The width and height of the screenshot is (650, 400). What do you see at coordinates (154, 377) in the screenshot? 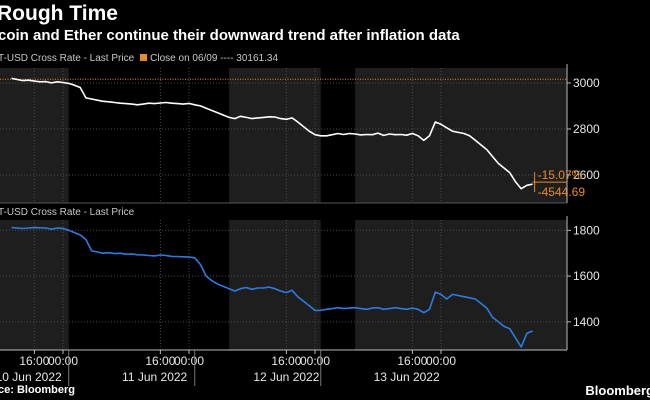
I see `x-day-label: 11 Jun 2022` at bounding box center [154, 377].